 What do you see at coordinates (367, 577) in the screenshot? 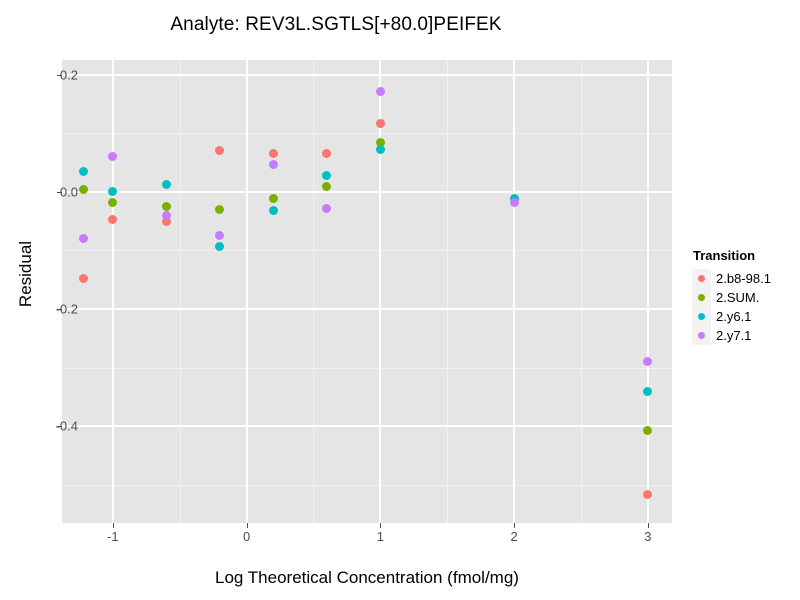
I see `x-axis-title: Log Theoretical Concentration (fmol/mg)` at bounding box center [367, 577].